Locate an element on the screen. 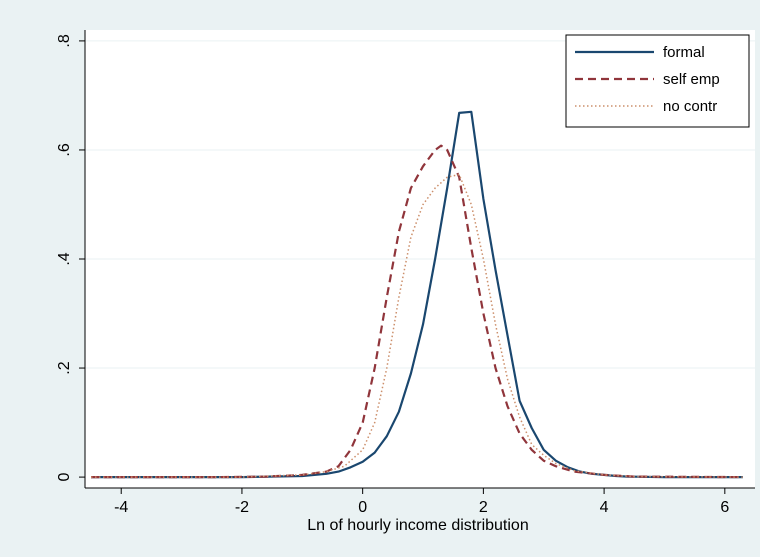 Image resolution: width=760 pixels, height=557 pixels. x-tick-label: 2 is located at coordinates (483, 507).